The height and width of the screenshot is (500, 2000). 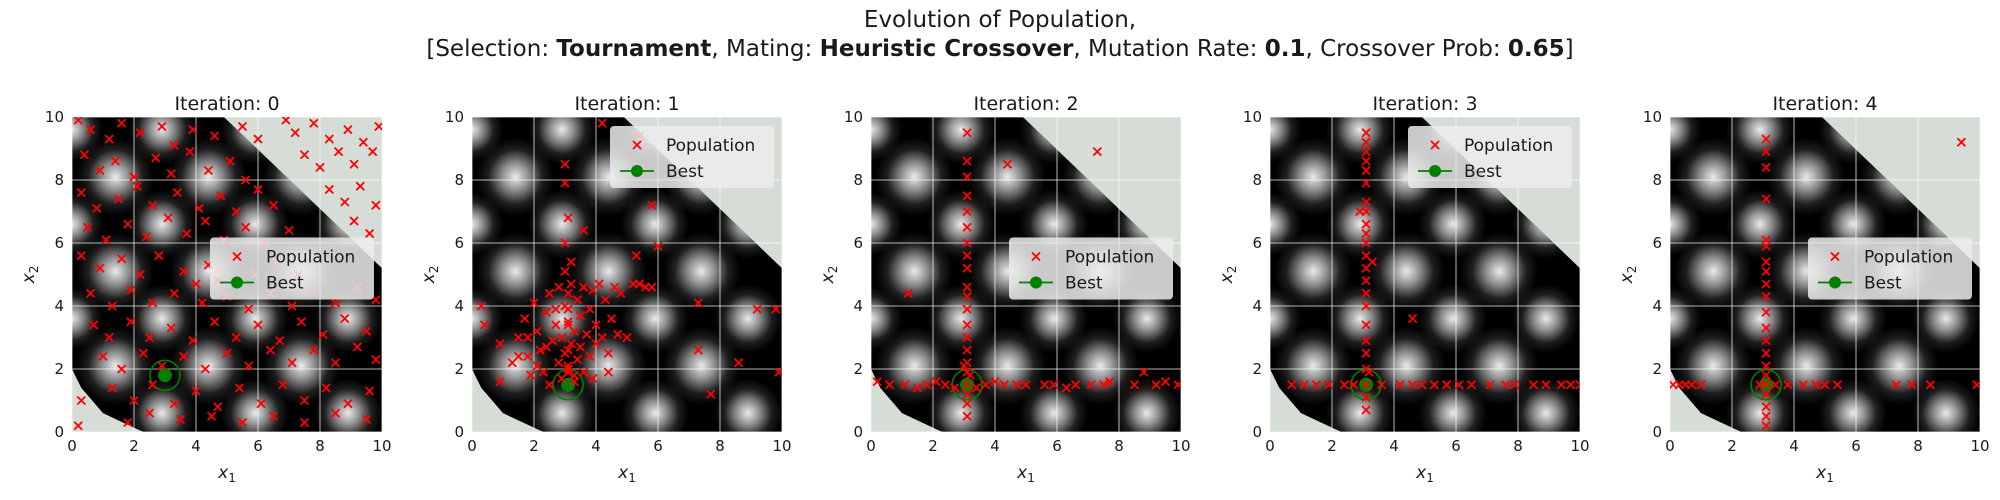 What do you see at coordinates (1036, 256) in the screenshot?
I see `legend-population-marker` at bounding box center [1036, 256].